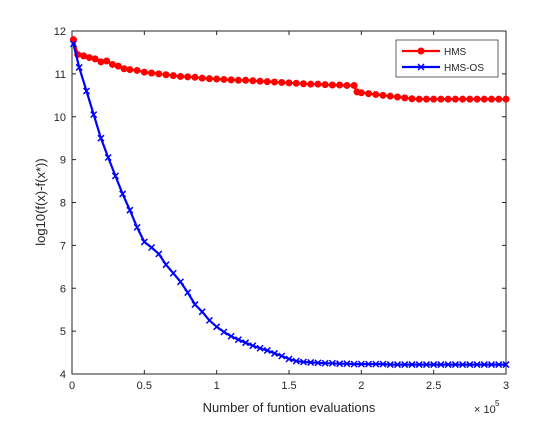  Describe the element at coordinates (497, 403) in the screenshot. I see `x-multiplier-exponent: 5` at that location.